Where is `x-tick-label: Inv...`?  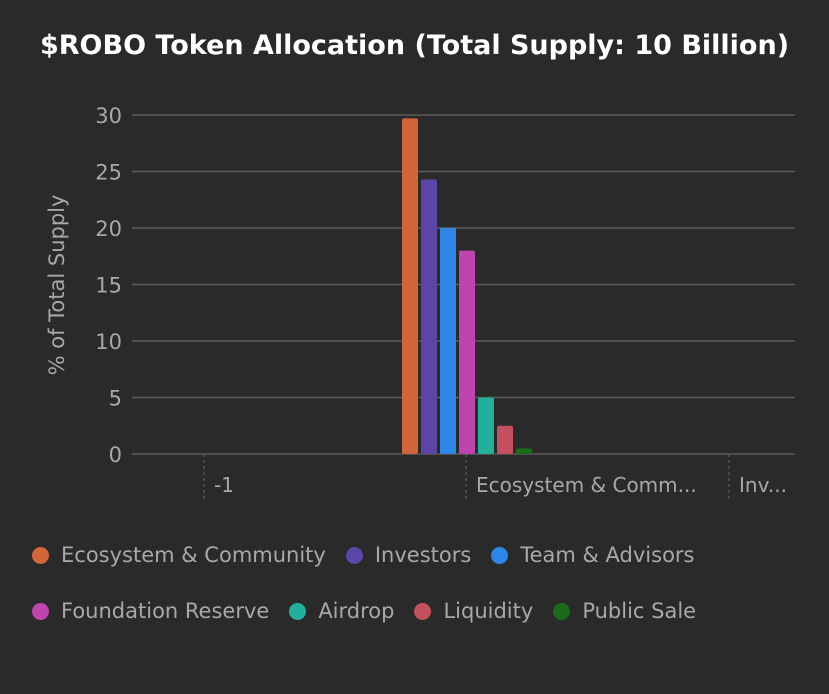
x-tick-label: Inv... is located at coordinates (763, 485).